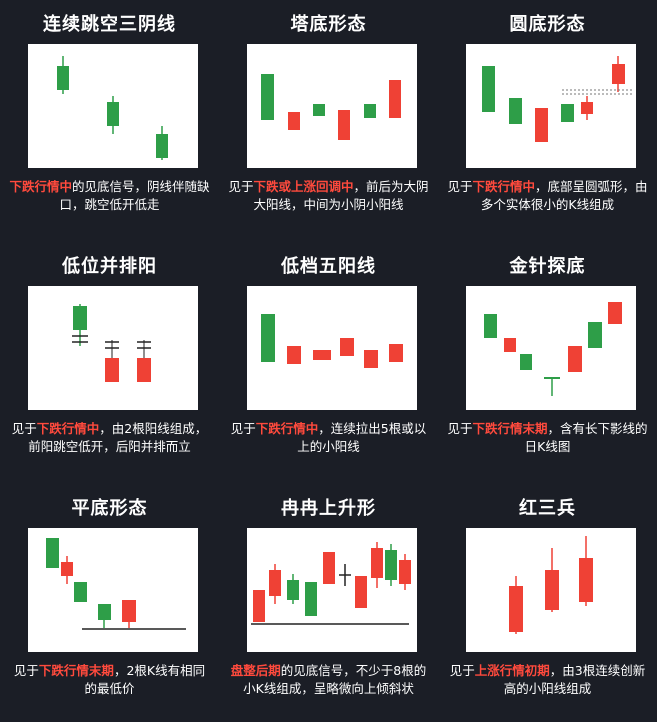 The image size is (657, 722). I want to click on pattern-description: 见于下跌行情中，底部呈圆弧形，由多个实体很小的K线组成, so click(547, 196).